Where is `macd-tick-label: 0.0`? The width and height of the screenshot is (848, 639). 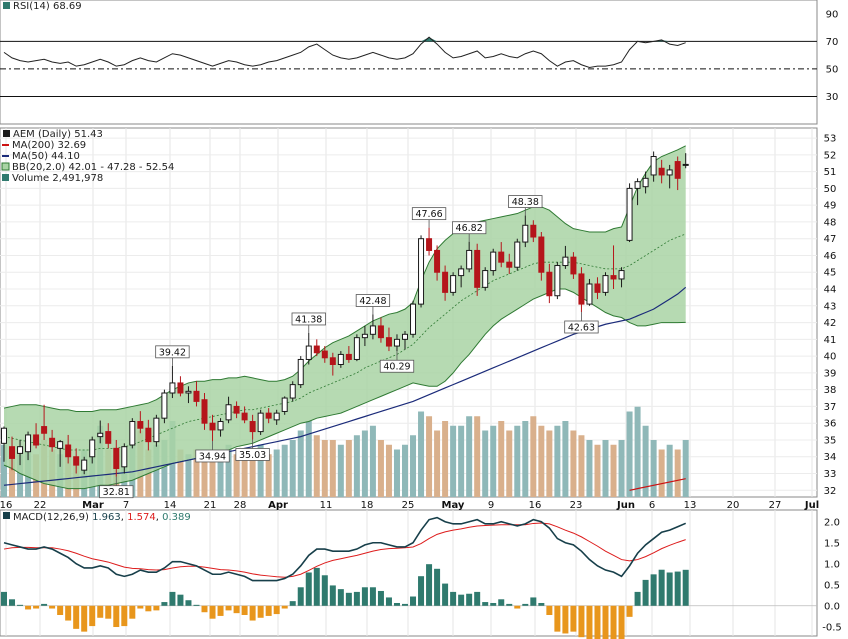
macd-tick-label: 0.0 is located at coordinates (832, 606).